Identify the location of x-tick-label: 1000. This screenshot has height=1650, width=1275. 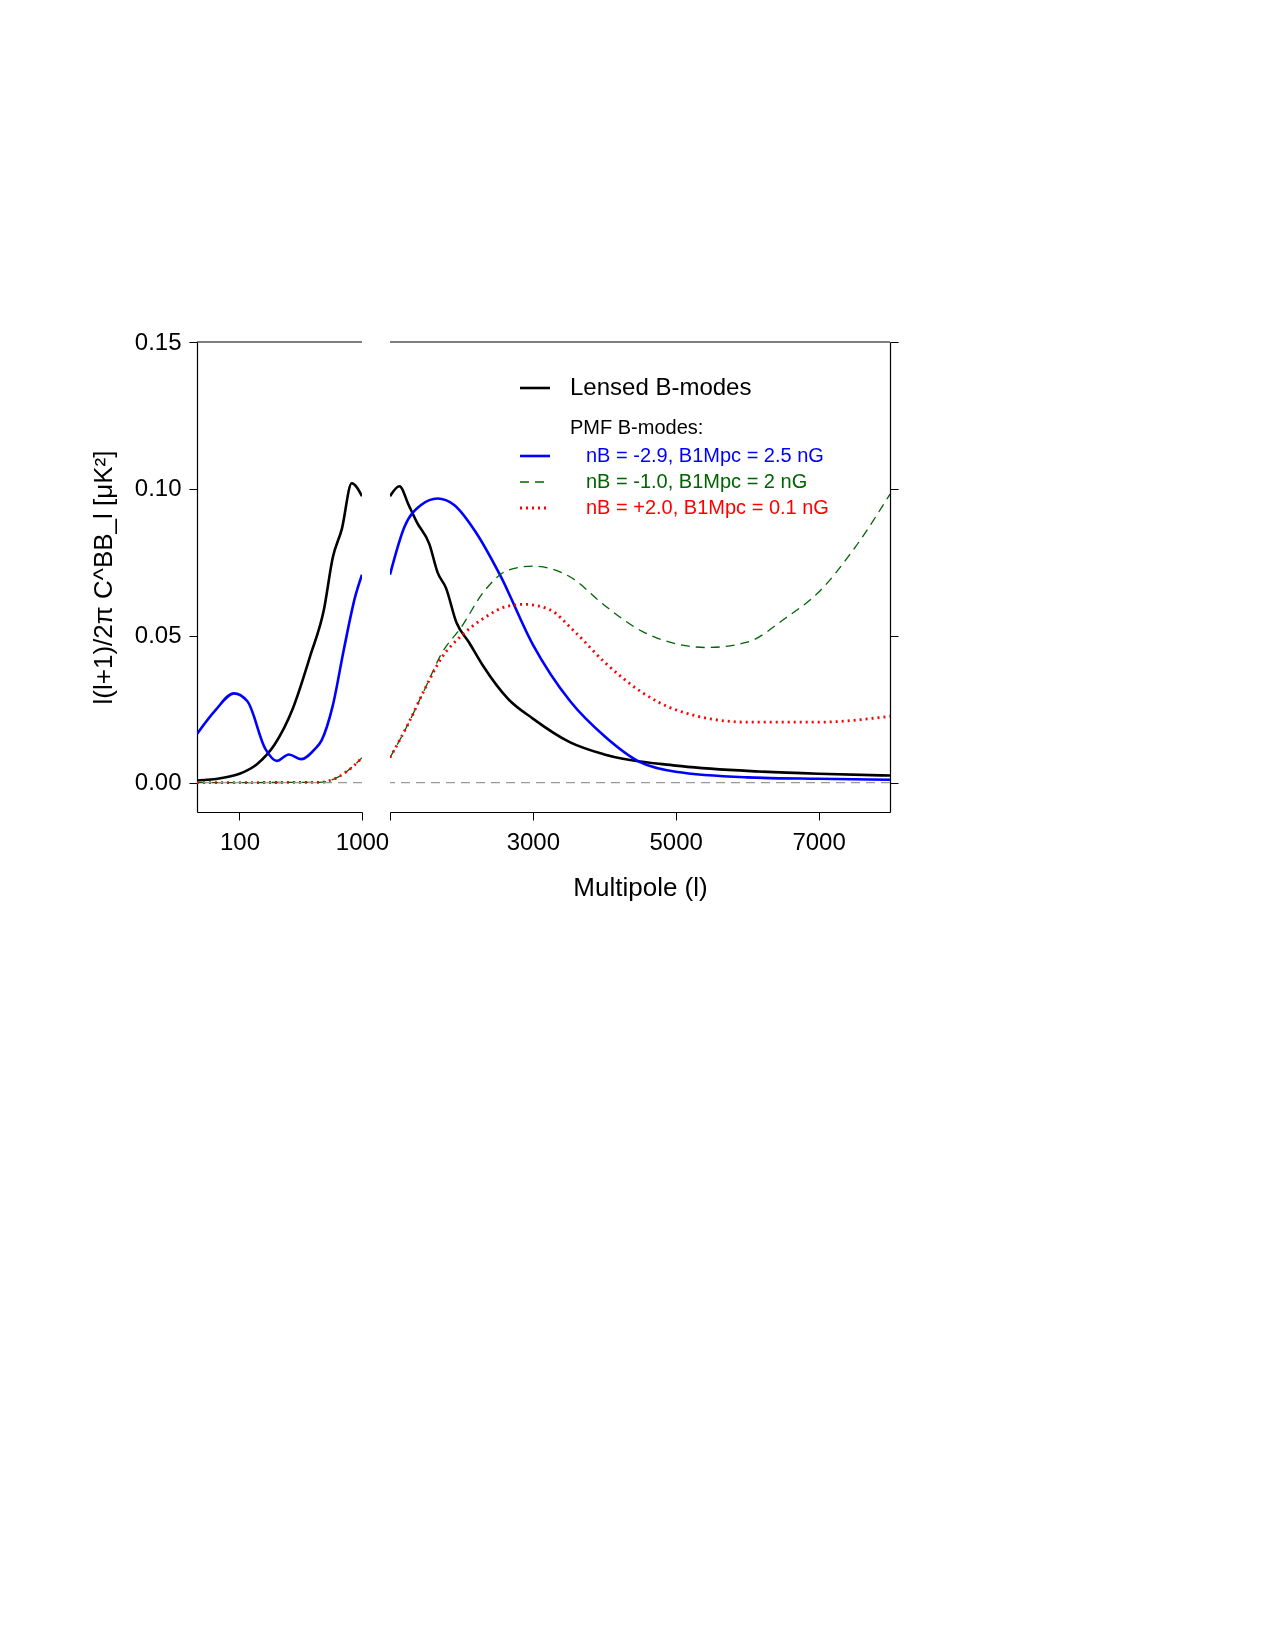
(362, 841).